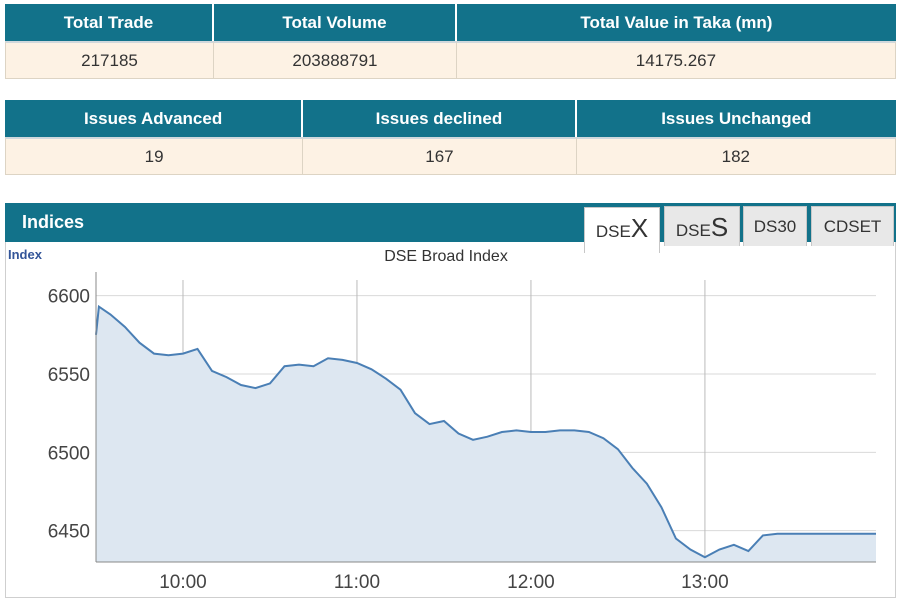 This screenshot has height=600, width=900. Describe the element at coordinates (335, 60) in the screenshot. I see `summary-value-total-volume: 203888791` at that location.